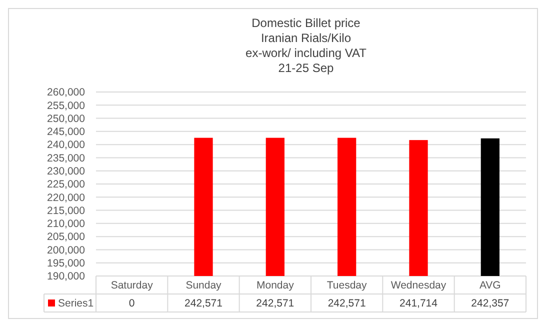 Image resolution: width=546 pixels, height=327 pixels. What do you see at coordinates (66, 106) in the screenshot?
I see `y-tick-label: 255,000` at bounding box center [66, 106].